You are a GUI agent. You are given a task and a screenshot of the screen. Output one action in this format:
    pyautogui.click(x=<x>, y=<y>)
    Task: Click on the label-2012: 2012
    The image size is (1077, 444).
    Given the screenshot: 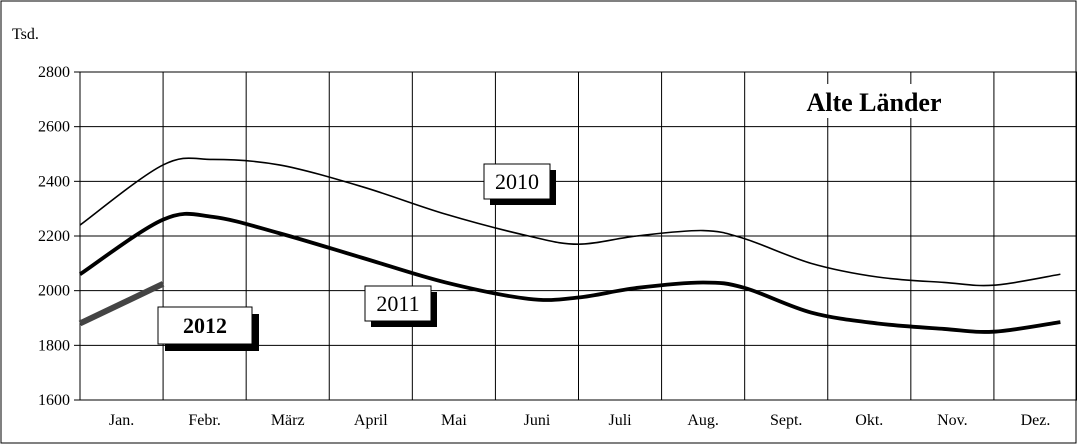 What is the action you would take?
    pyautogui.click(x=208, y=328)
    